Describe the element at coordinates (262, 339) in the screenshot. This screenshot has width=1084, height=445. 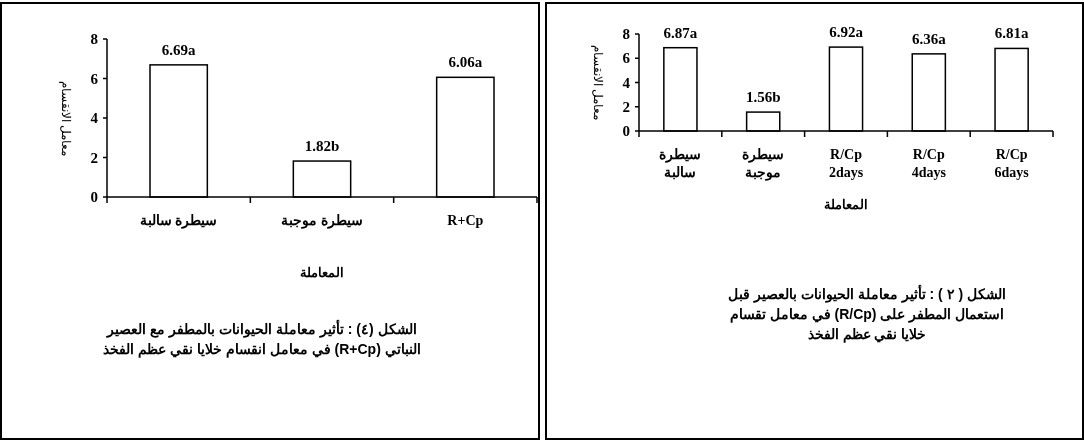
I see `text: الشكل (٤) : تأثير معاملة الحيوانات بالمطفر مع العصير النباتي (R+Cp) في معامل انقسام خلايا نقي عظم الفخذ` at that location.